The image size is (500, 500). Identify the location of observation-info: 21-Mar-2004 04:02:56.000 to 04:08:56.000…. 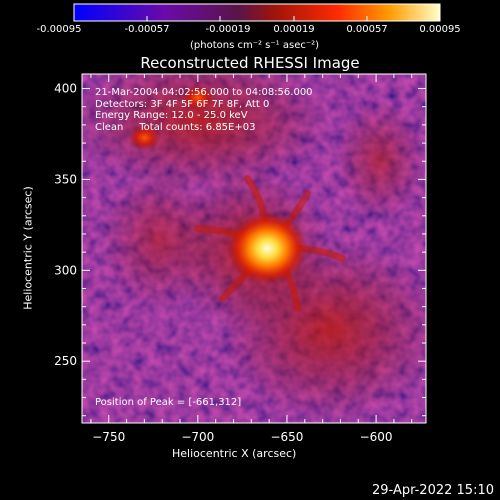
(204, 110).